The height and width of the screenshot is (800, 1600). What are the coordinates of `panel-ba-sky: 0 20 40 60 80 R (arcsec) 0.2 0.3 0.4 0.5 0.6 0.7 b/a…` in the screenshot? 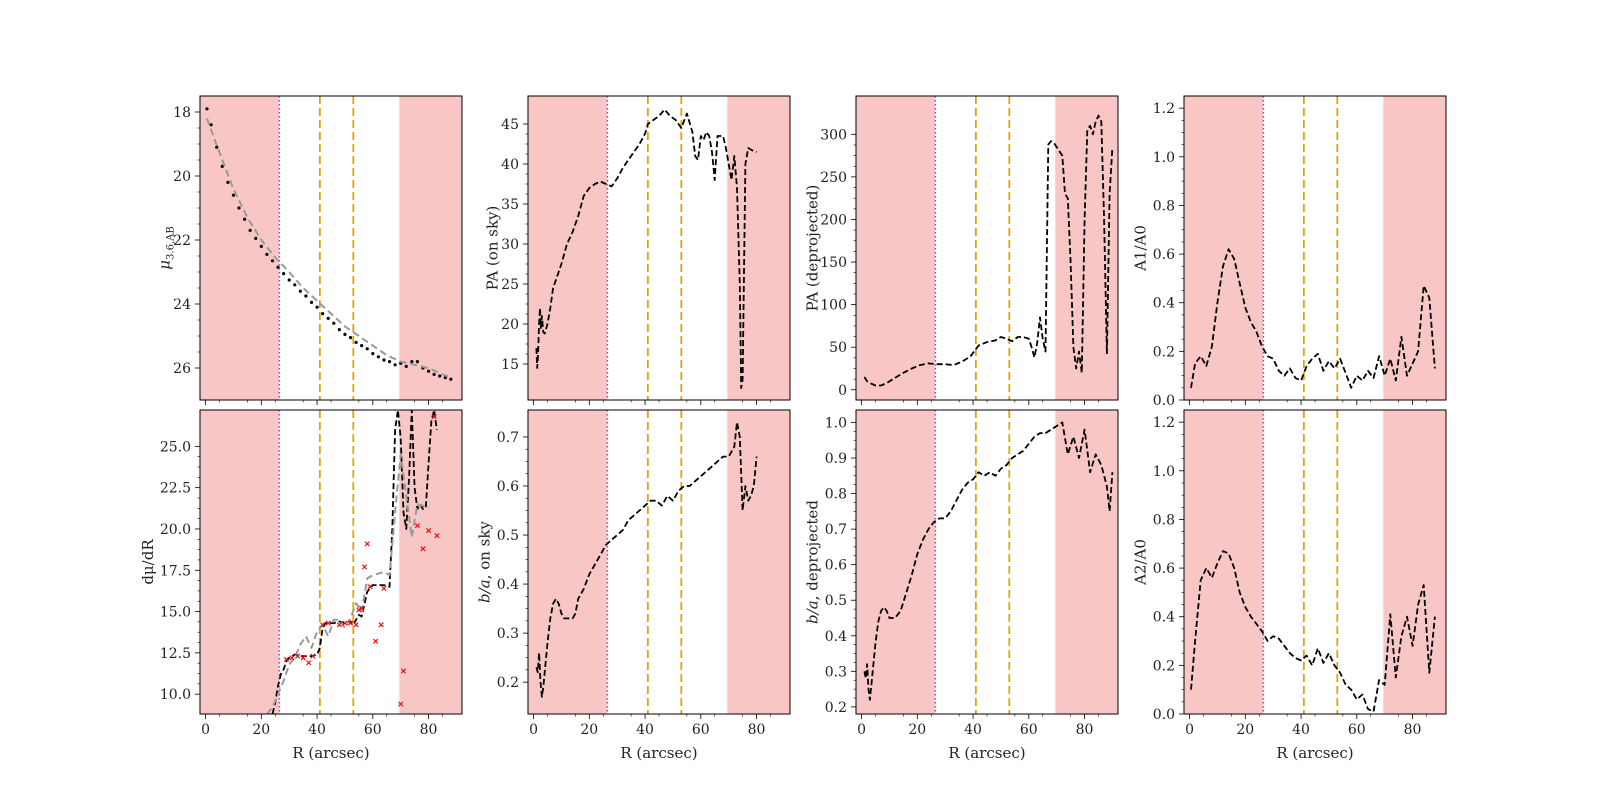 It's located at (633, 585).